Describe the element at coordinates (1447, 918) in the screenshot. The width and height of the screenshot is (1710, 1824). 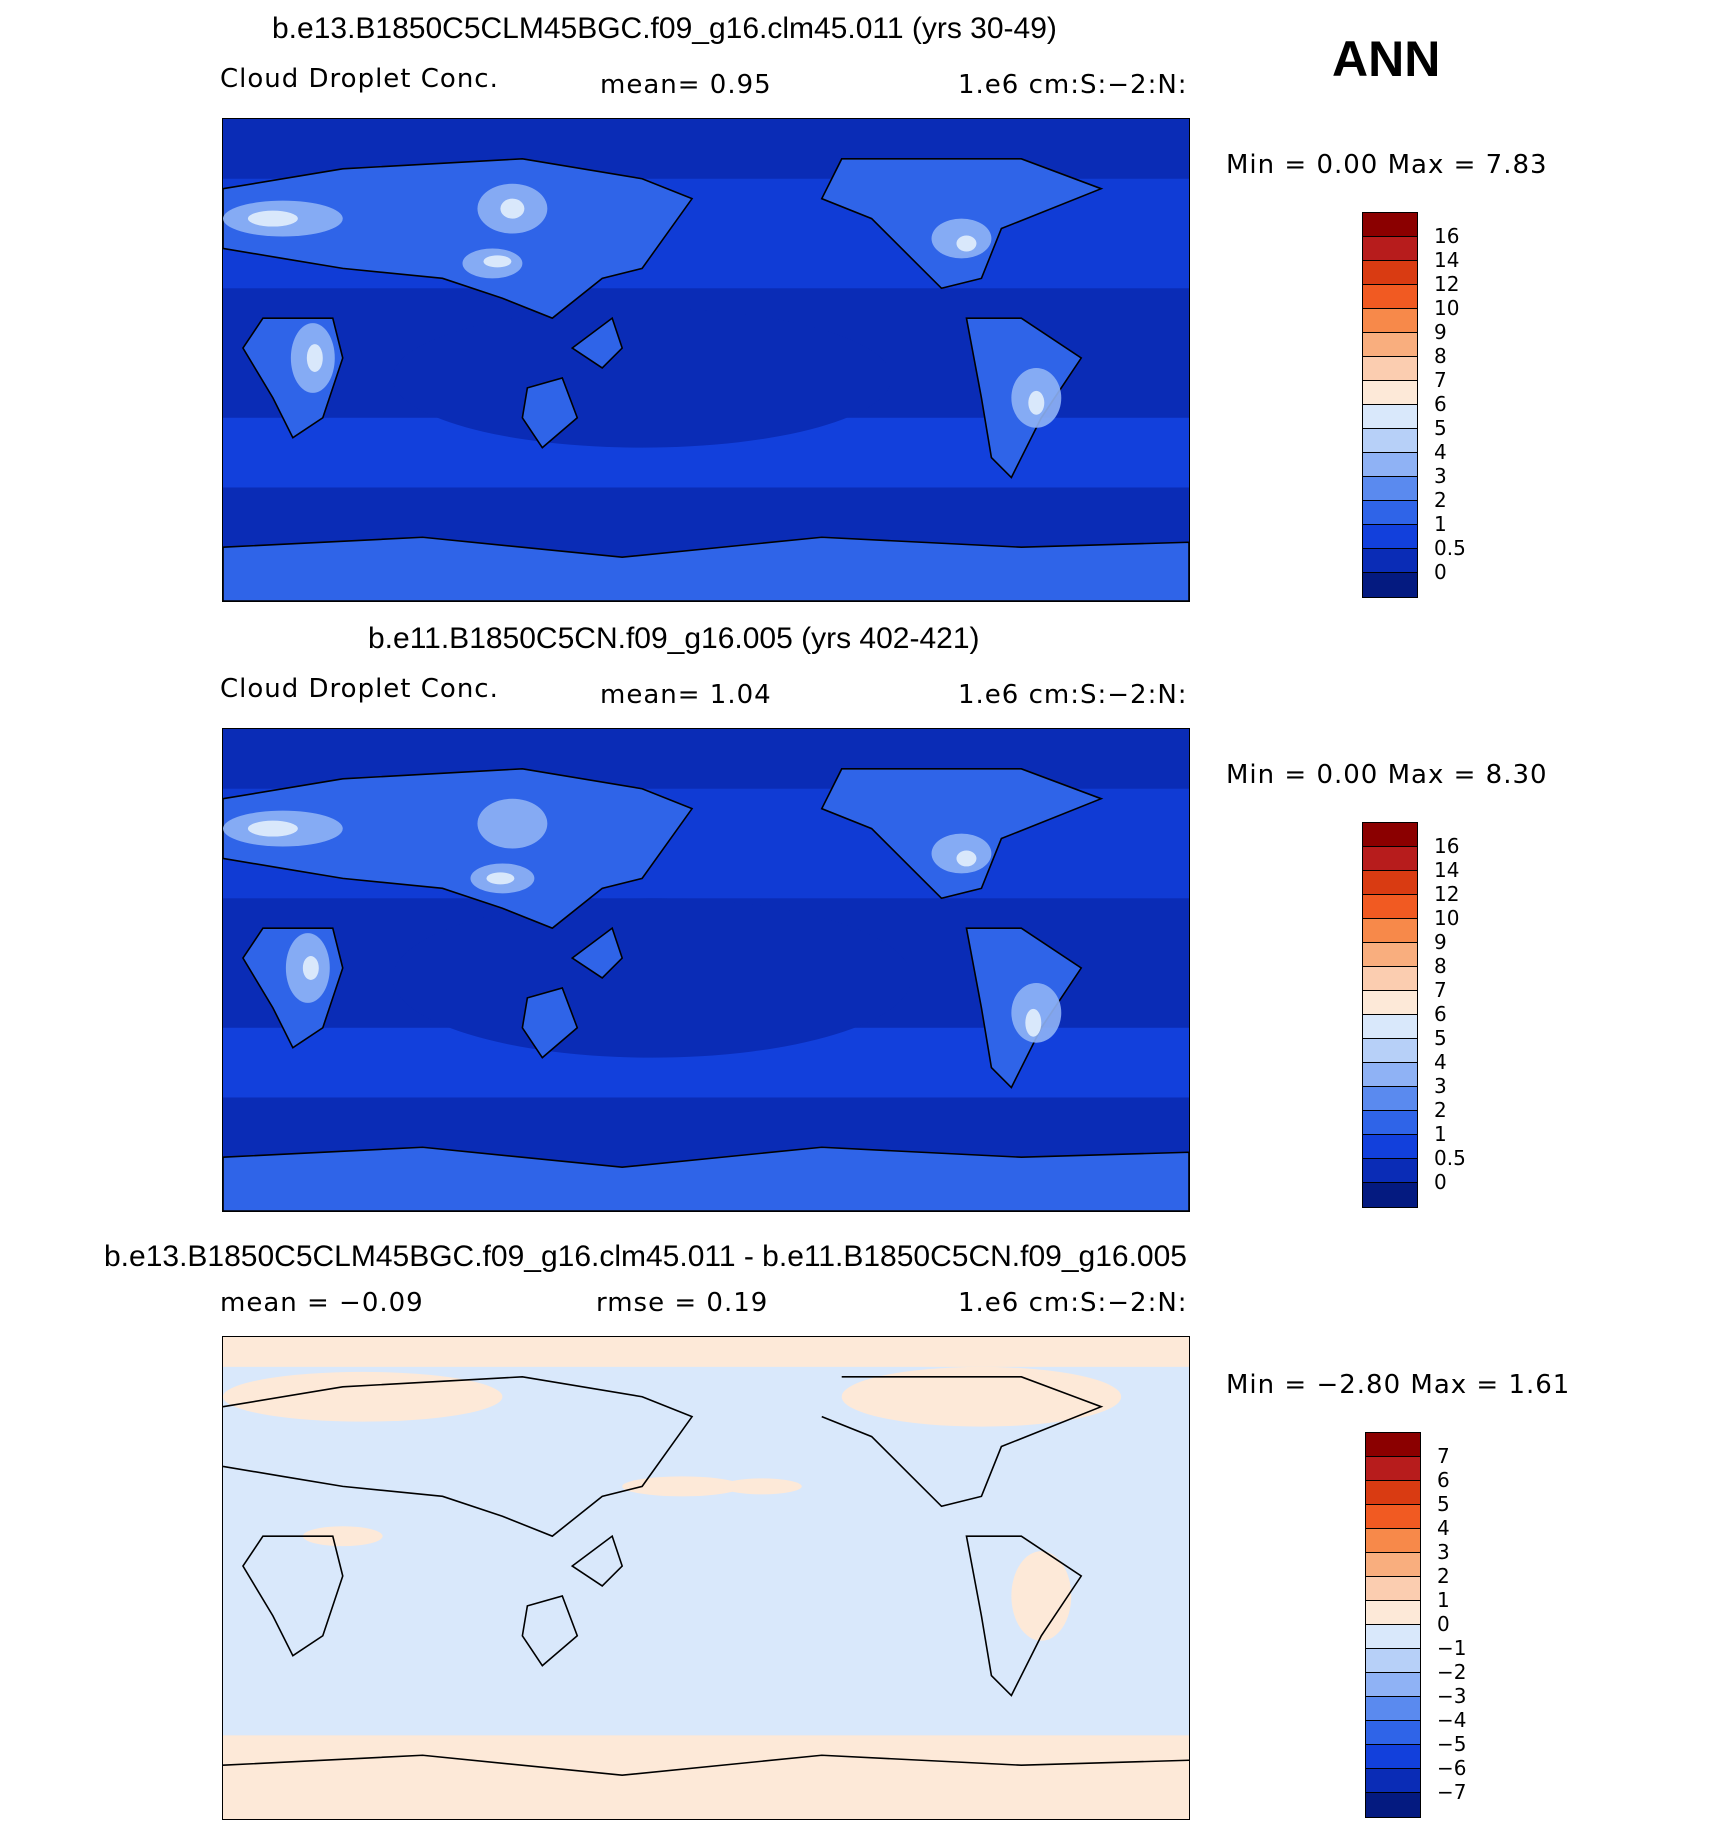
I see `colorbar-tick-label: 10` at that location.